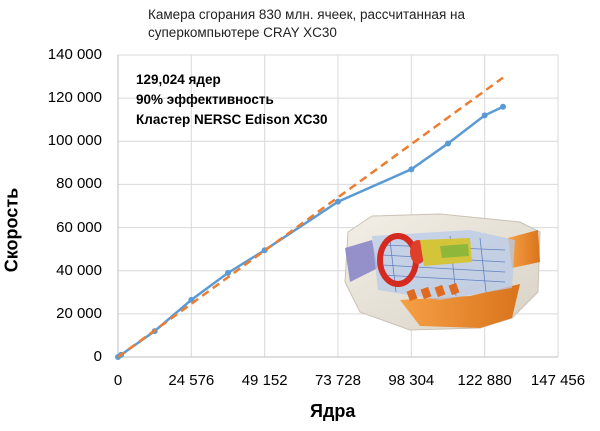 This screenshot has height=431, width=600. I want to click on x-tick-label: 147 456, so click(558, 380).